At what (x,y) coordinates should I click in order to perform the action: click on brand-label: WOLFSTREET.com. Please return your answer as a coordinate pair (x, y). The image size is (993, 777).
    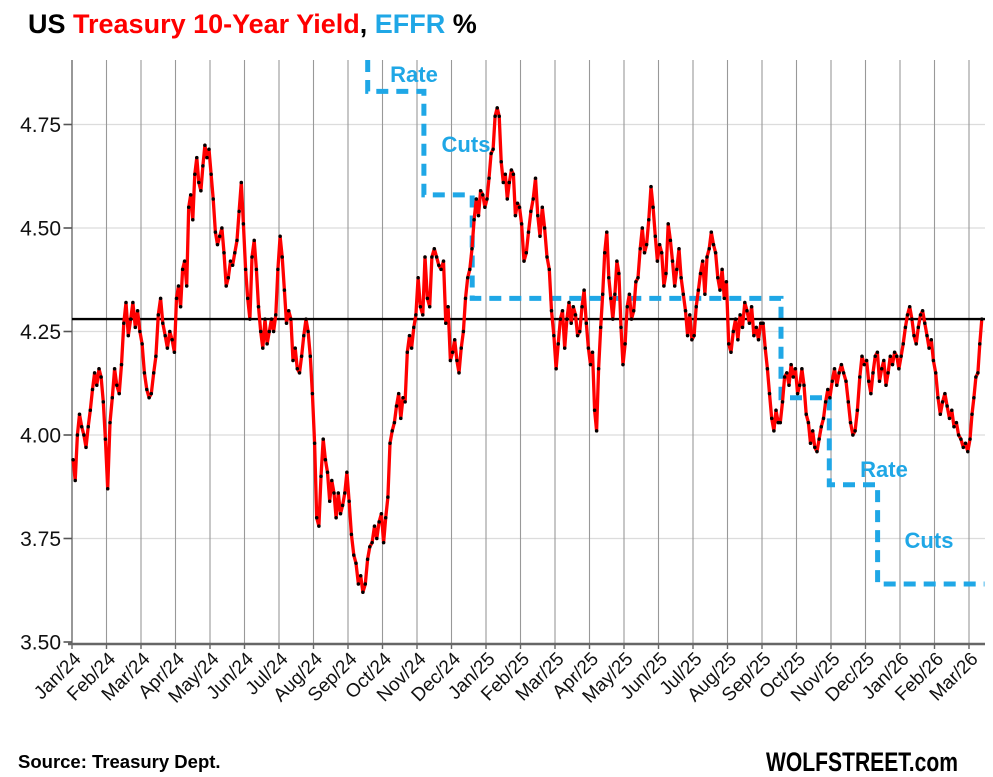
    Looking at the image, I should click on (862, 762).